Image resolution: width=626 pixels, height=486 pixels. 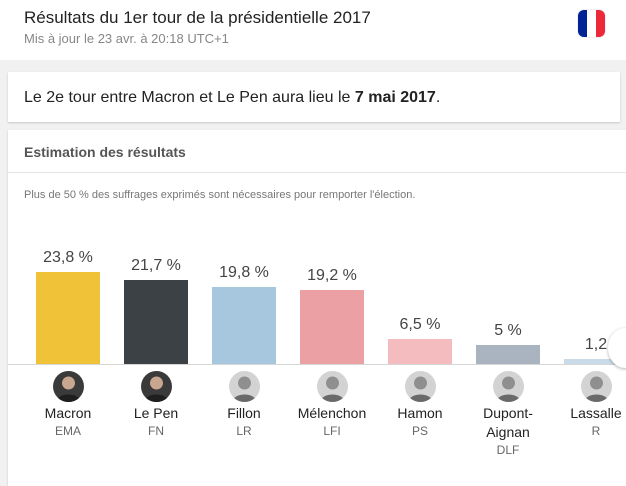 What do you see at coordinates (317, 364) in the screenshot?
I see `chart-baseline` at bounding box center [317, 364].